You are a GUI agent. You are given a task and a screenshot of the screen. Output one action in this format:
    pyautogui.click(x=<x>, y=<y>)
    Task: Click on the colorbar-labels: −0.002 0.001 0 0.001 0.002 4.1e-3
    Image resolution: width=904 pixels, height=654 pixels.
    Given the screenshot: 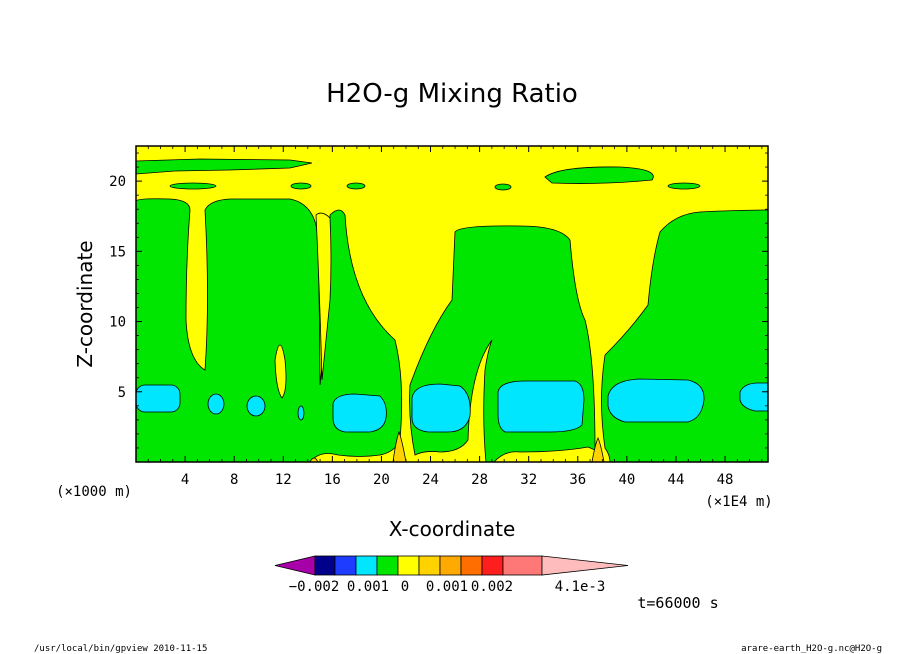 What is the action you would take?
    pyautogui.click(x=447, y=587)
    